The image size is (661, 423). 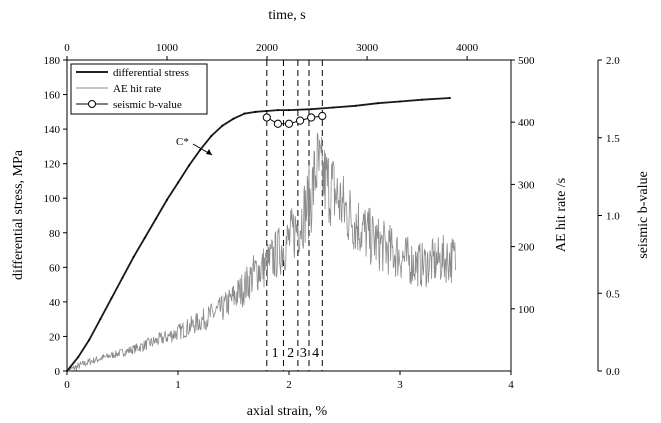 What do you see at coordinates (367, 48) in the screenshot?
I see `x-top-tick-label: 3000` at bounding box center [367, 48].